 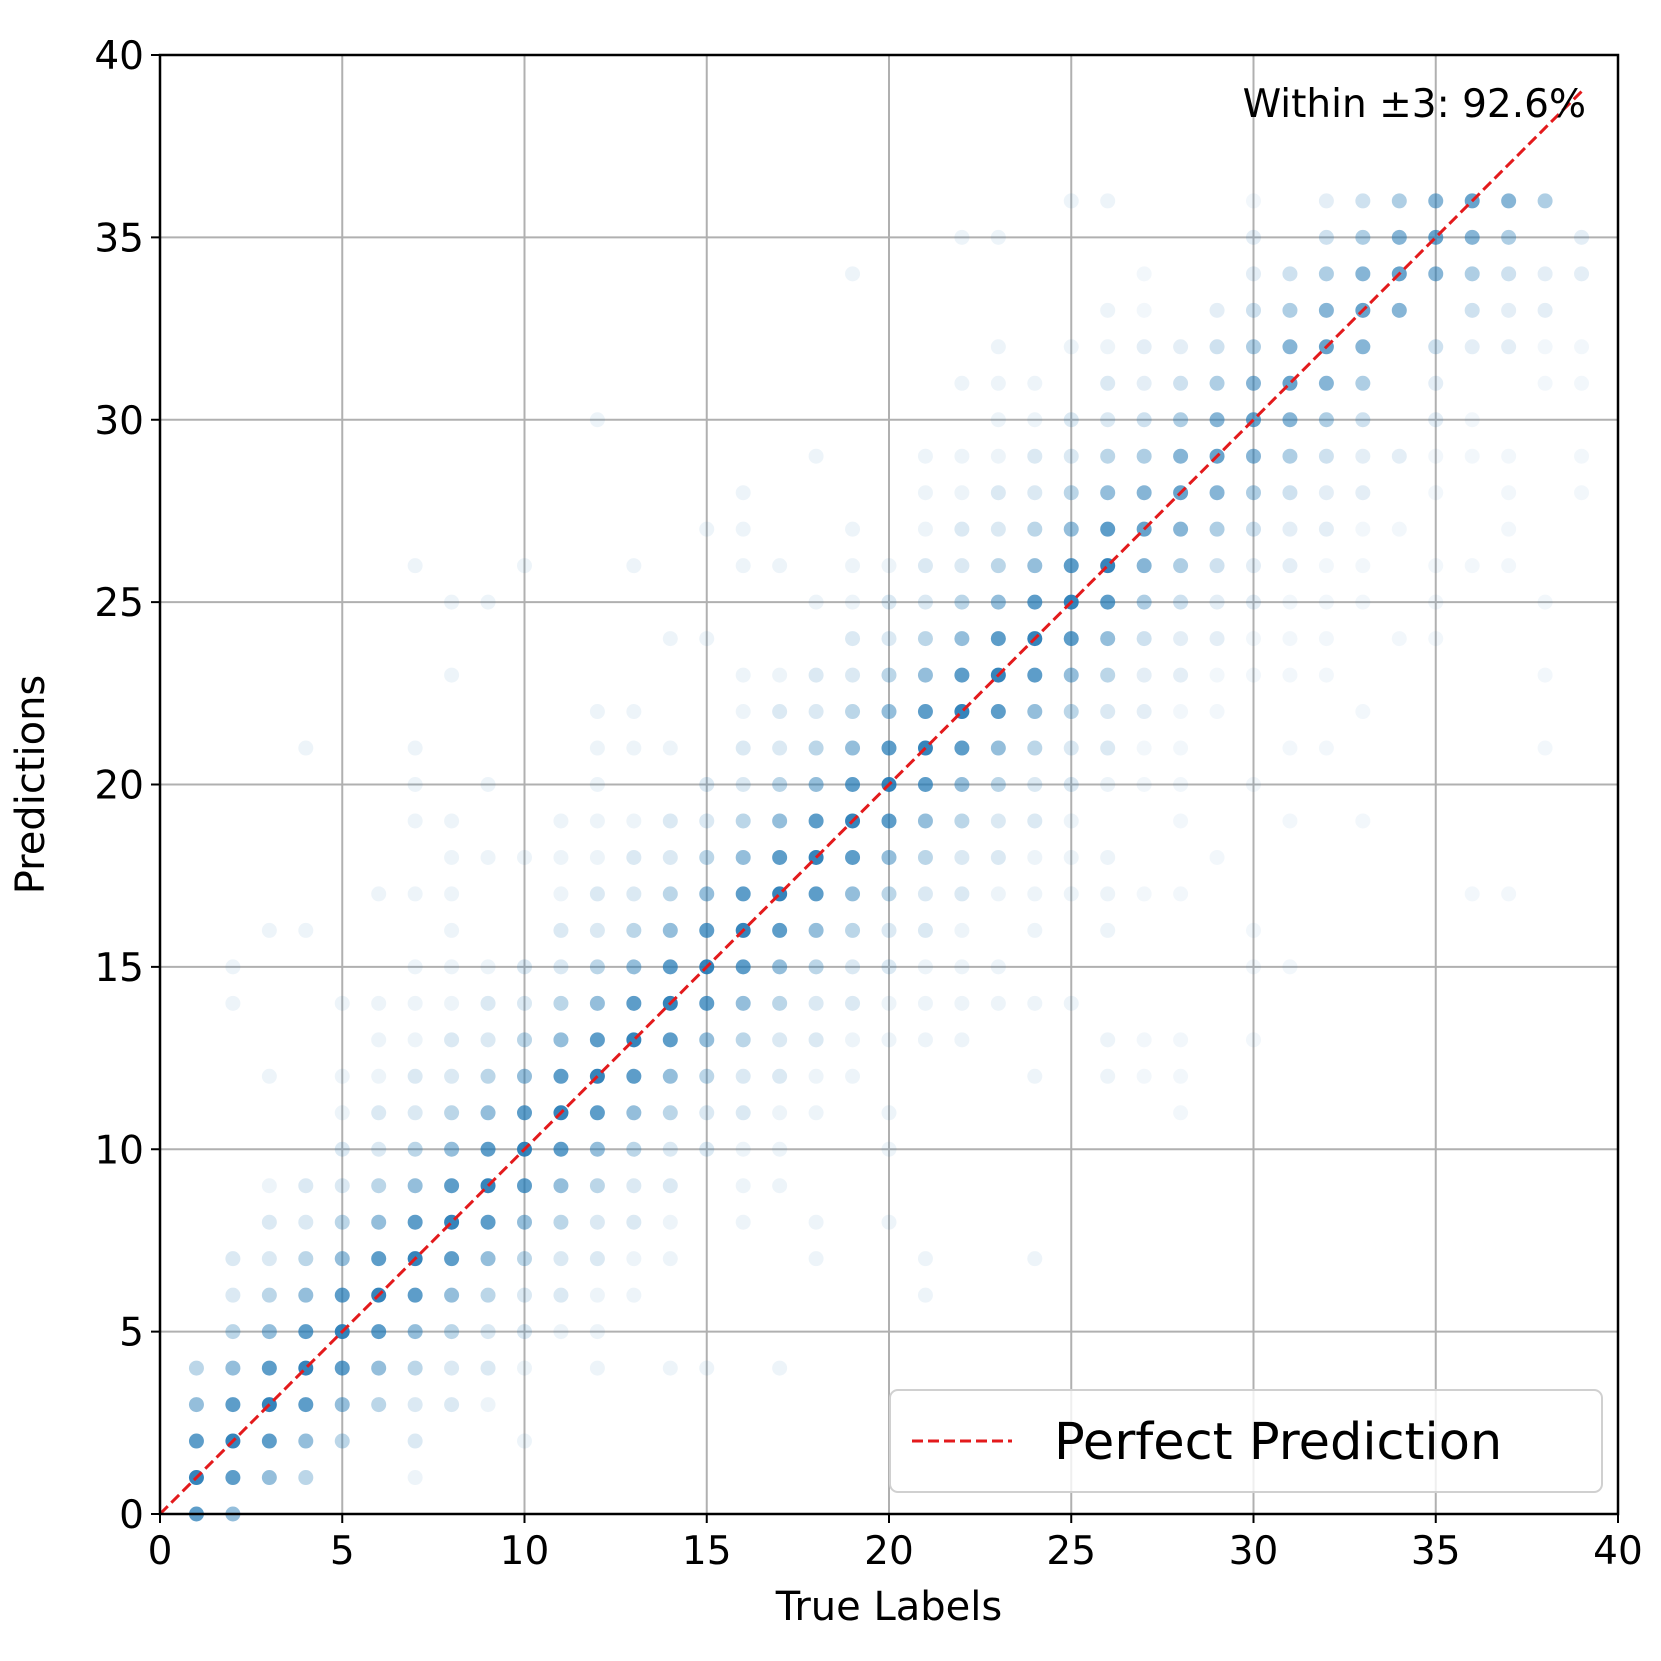 What do you see at coordinates (119, 968) in the screenshot?
I see `y-tick-label: 15` at bounding box center [119, 968].